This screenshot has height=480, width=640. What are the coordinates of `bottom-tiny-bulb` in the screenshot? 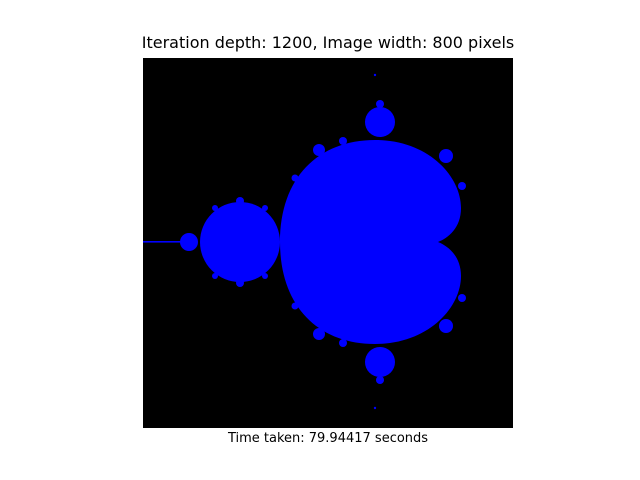 It's located at (380, 380).